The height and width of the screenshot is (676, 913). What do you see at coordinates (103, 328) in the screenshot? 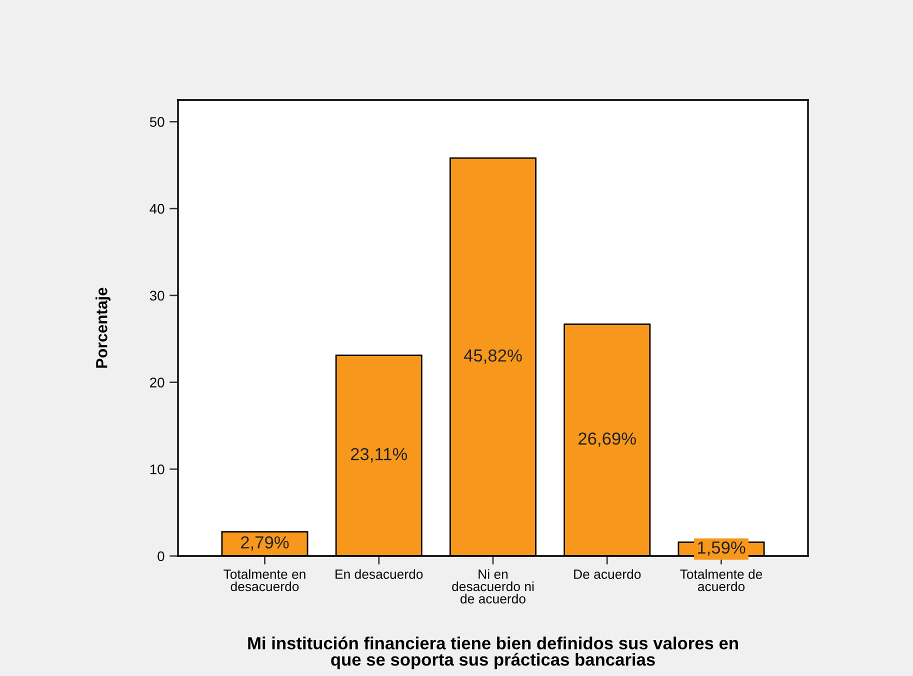
I see `y-axis-title: Porcentaje` at bounding box center [103, 328].